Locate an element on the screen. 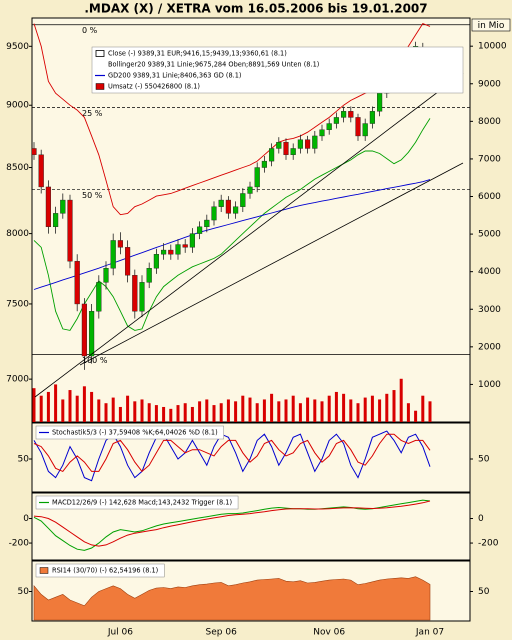  legend-label: RSI14 (30/70) (-) 62,54196 (8.1) is located at coordinates (105, 571).